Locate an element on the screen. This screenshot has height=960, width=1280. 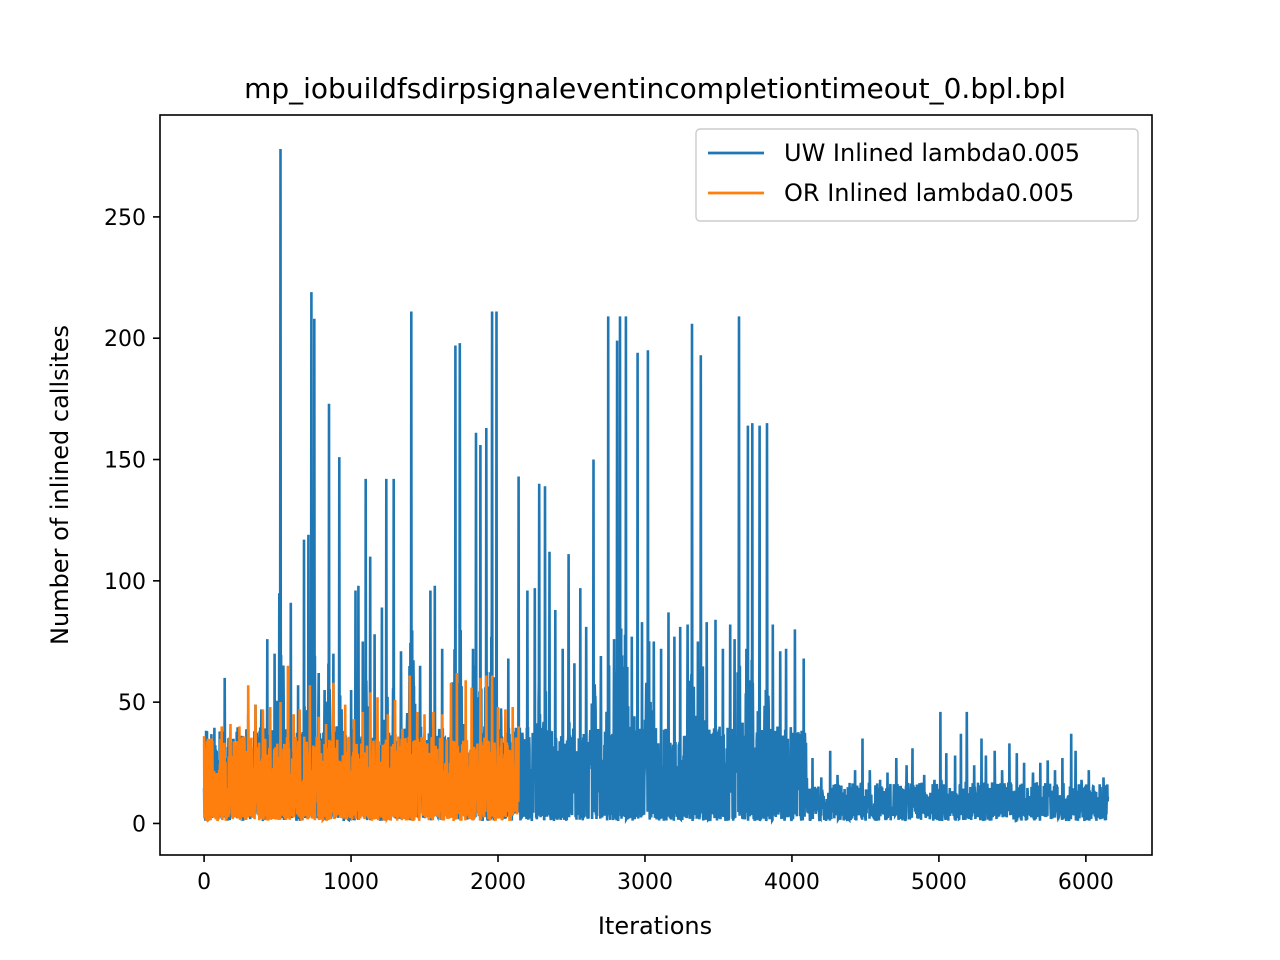
y-tick-label: 150 is located at coordinates (125, 461).